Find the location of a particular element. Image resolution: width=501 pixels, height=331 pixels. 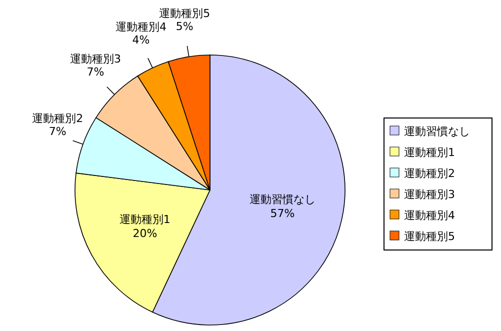

legend-label: 運動種別5 is located at coordinates (429, 236).